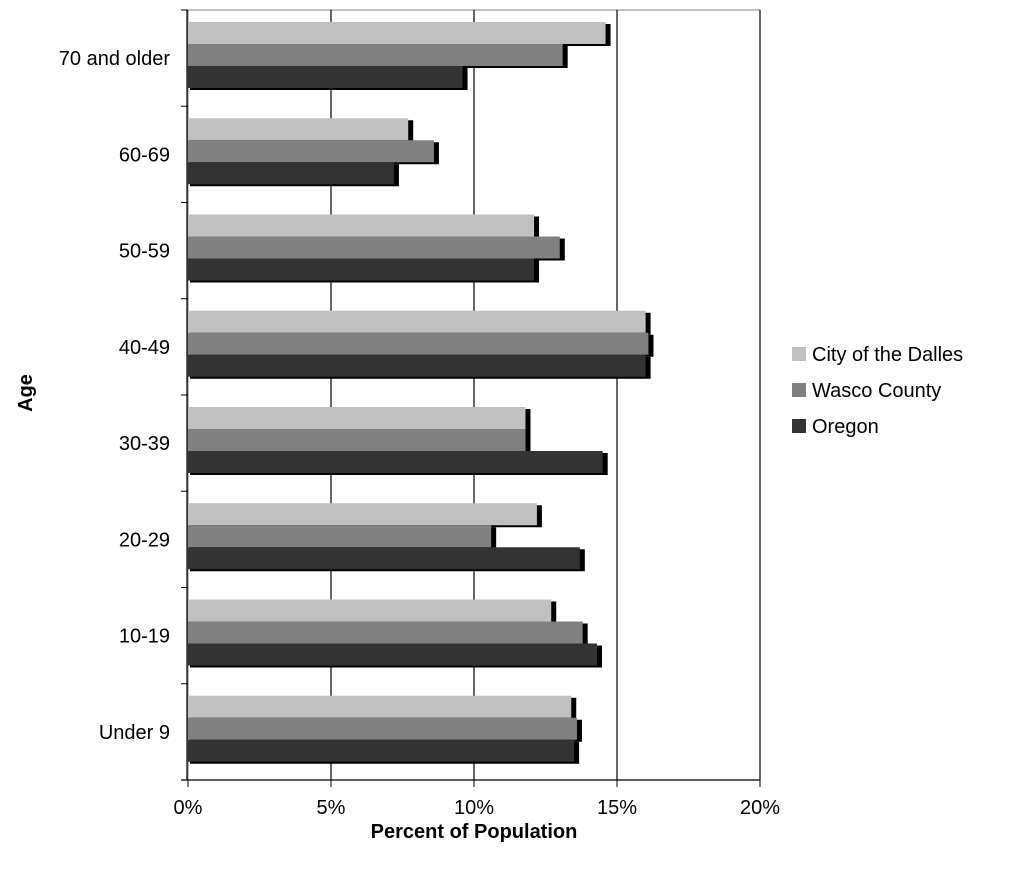  Describe the element at coordinates (144, 637) in the screenshot. I see `y-tick-label: 10-19` at that location.